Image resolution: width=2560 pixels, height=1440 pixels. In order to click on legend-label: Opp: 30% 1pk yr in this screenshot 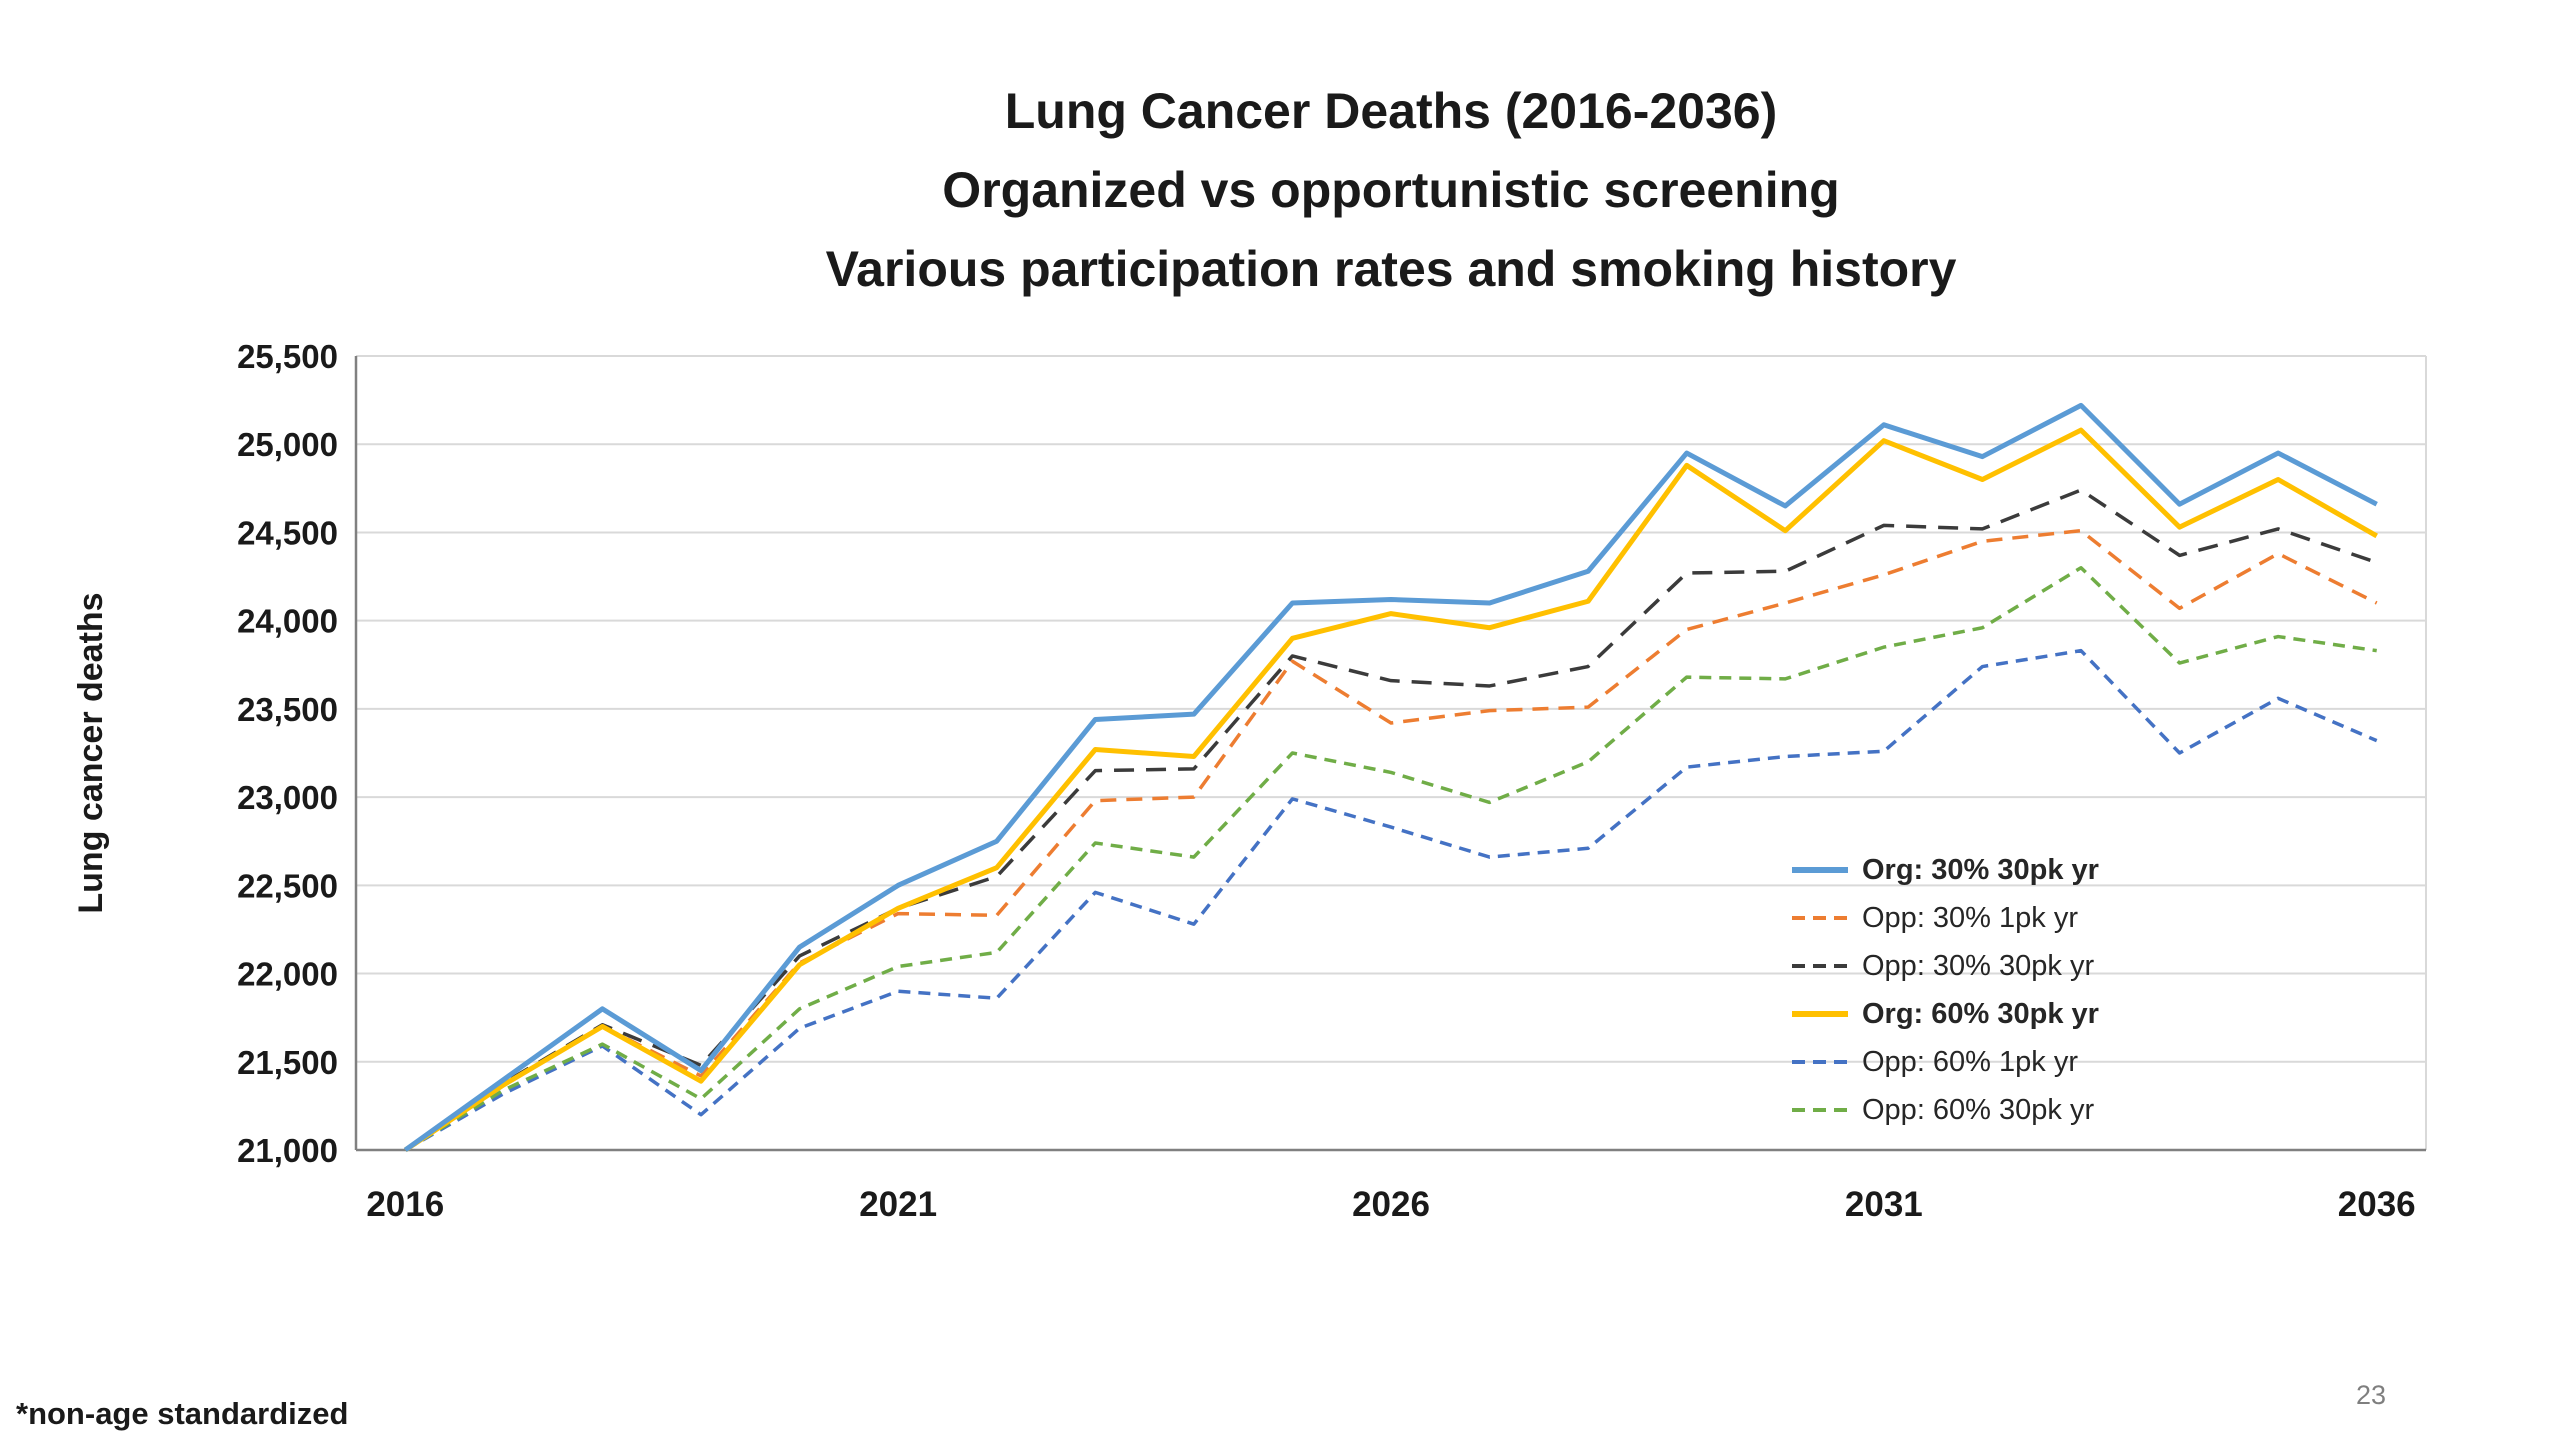, I will do `click(1970, 917)`.